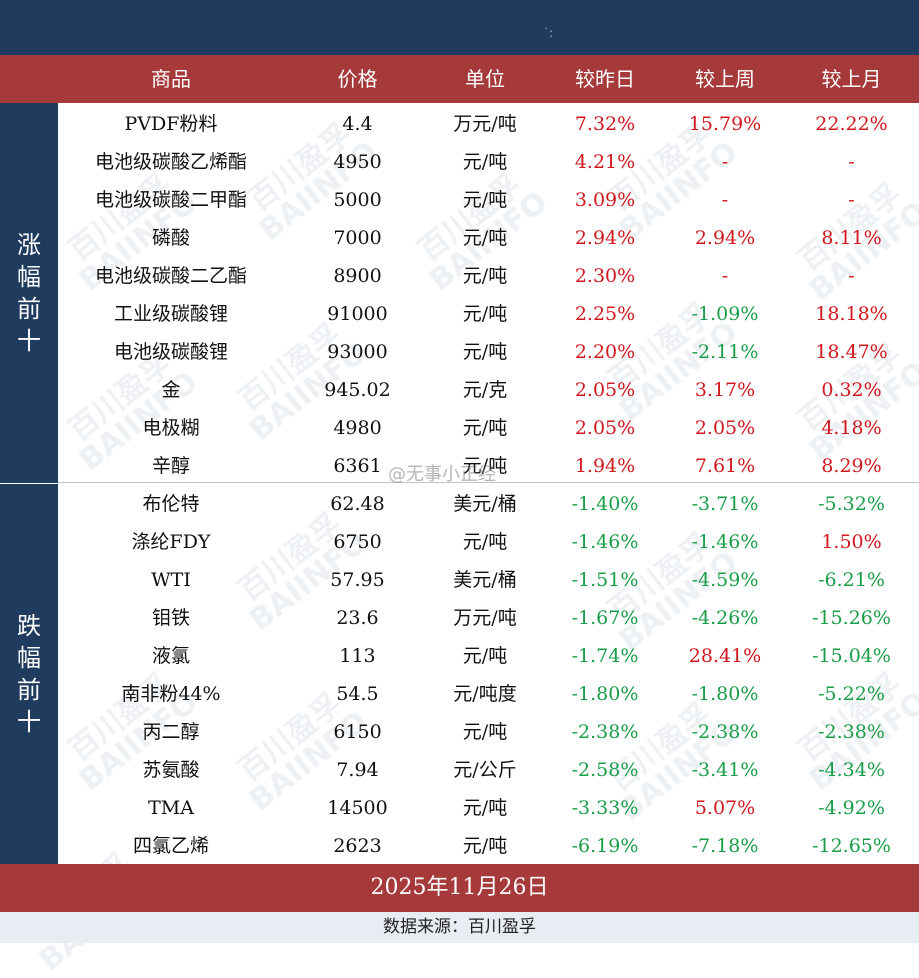  What do you see at coordinates (851, 618) in the screenshot?
I see `cell-month-change: -15.26%` at bounding box center [851, 618].